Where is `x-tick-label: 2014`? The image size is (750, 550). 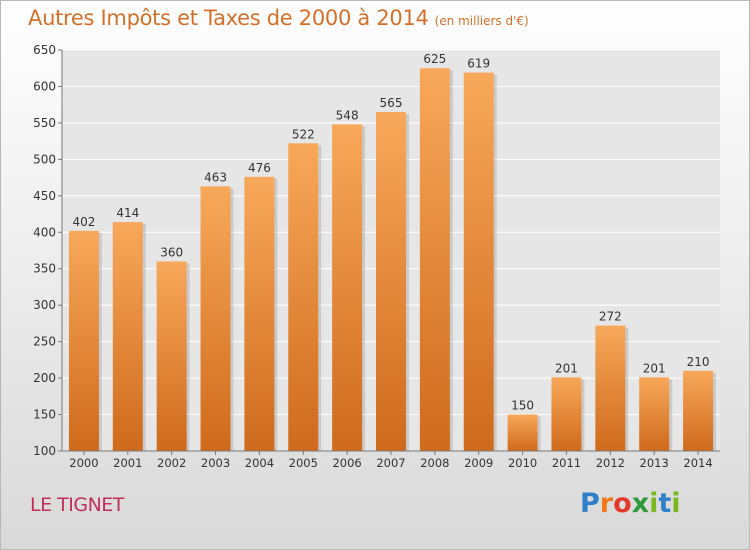 x-tick-label: 2014 is located at coordinates (697, 463).